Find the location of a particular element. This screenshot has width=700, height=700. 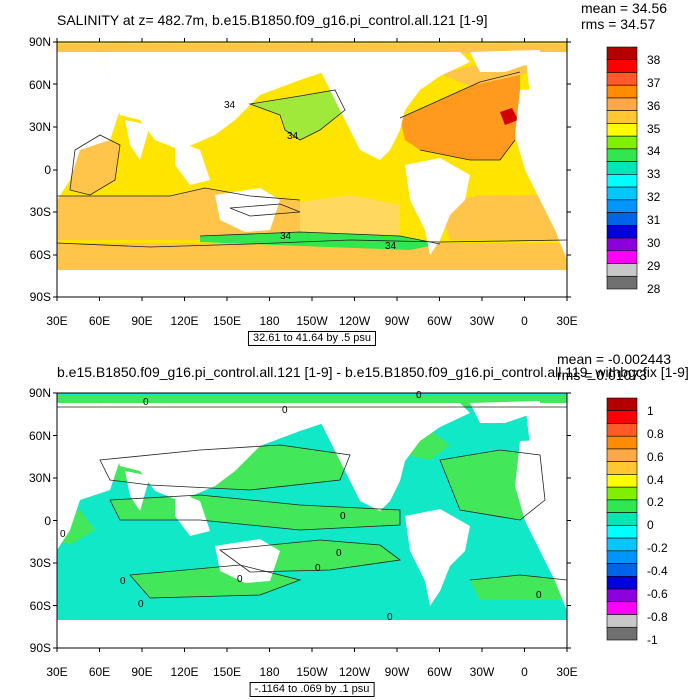

panel2-colorbar-label: 0.6 is located at coordinates (655, 456).